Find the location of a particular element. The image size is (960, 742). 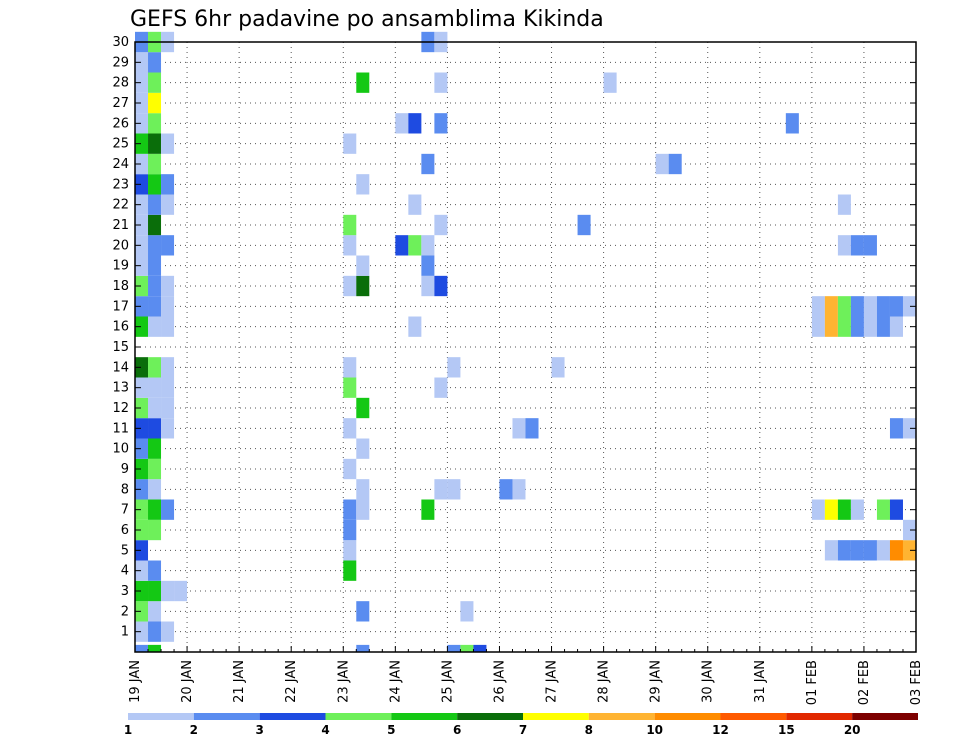

y-tick-label: 12 is located at coordinates (120, 408).